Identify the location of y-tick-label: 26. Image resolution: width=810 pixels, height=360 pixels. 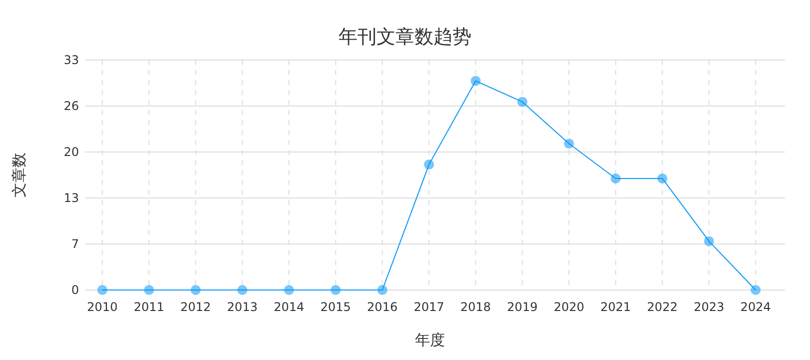
(71, 106).